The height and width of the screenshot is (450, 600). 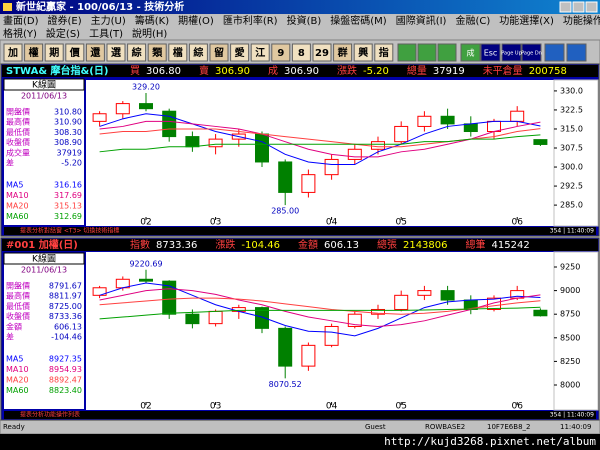 What do you see at coordinates (578, 7) in the screenshot?
I see `maximize-button` at bounding box center [578, 7].